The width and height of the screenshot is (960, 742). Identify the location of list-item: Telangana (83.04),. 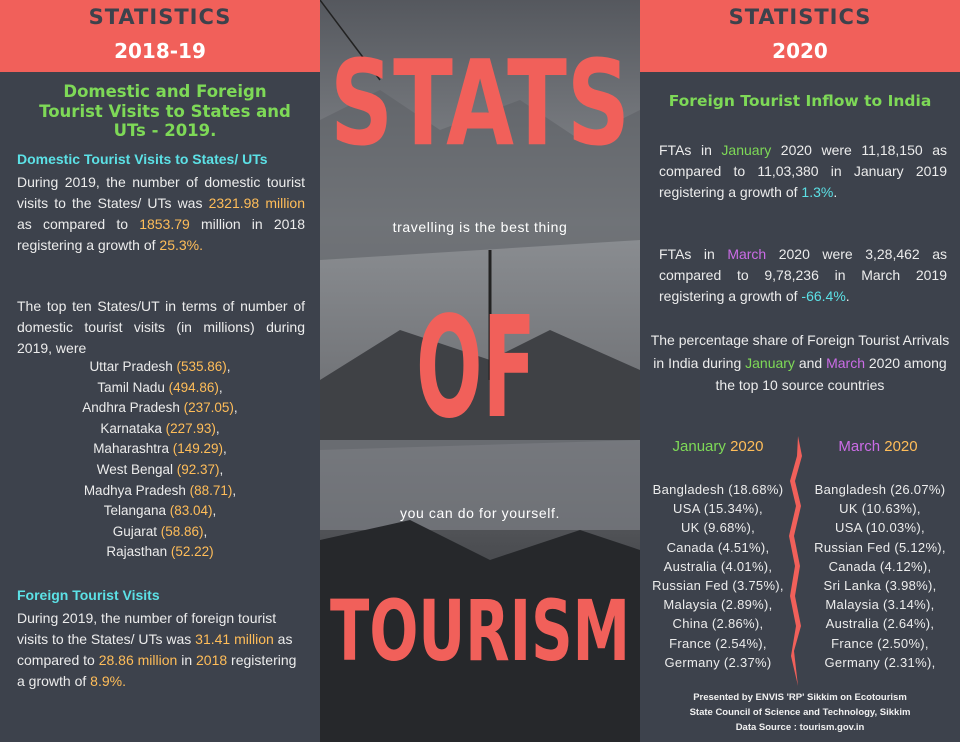
(160, 511).